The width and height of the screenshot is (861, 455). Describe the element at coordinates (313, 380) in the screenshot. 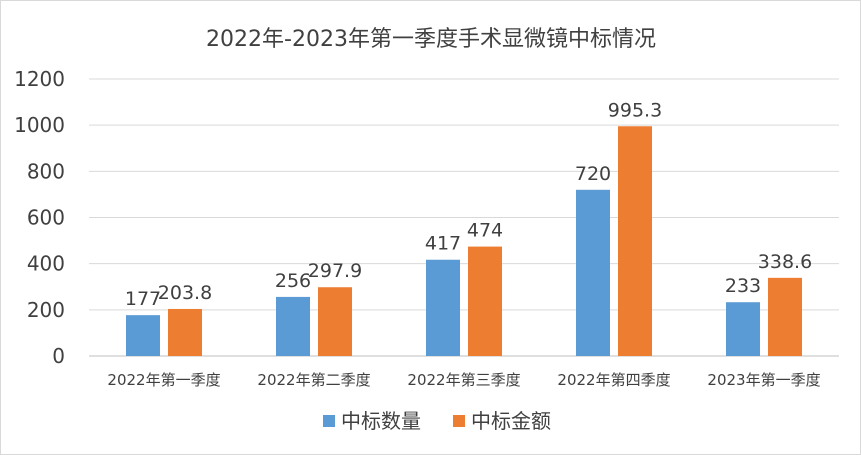

I see `x-tick-label: 2022年第二季度` at that location.